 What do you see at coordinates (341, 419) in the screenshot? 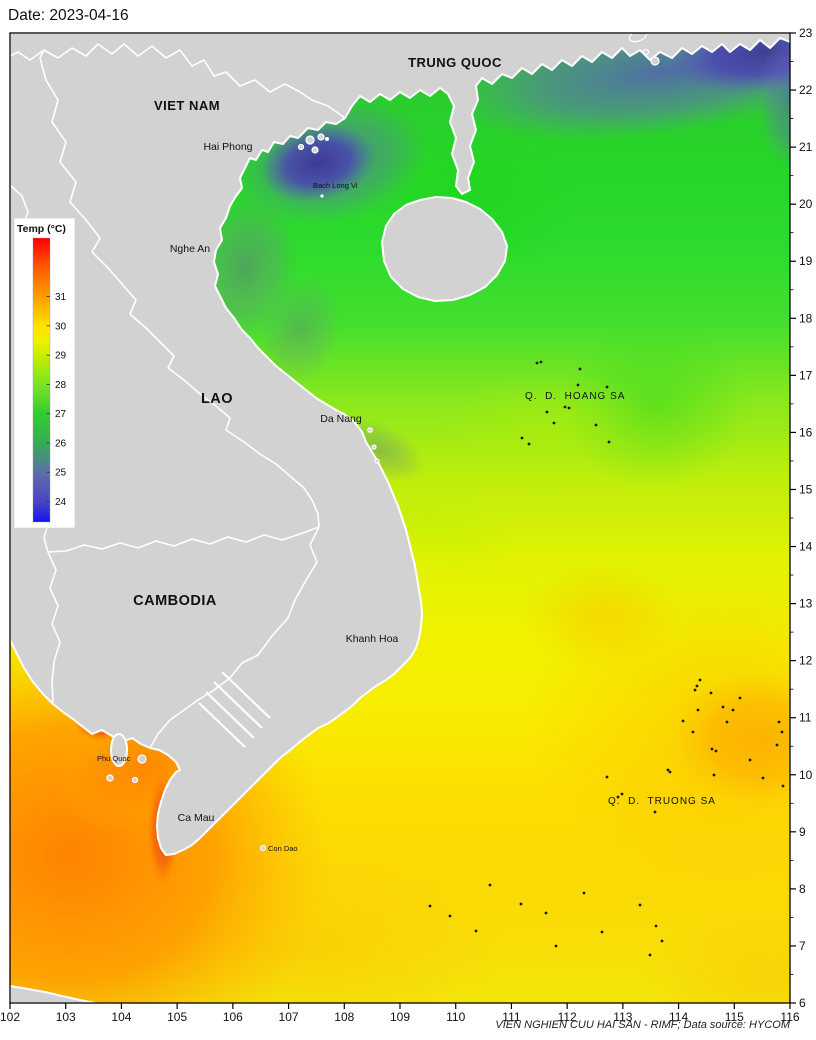
I see `place-label-da-nang: Da Nang` at bounding box center [341, 419].